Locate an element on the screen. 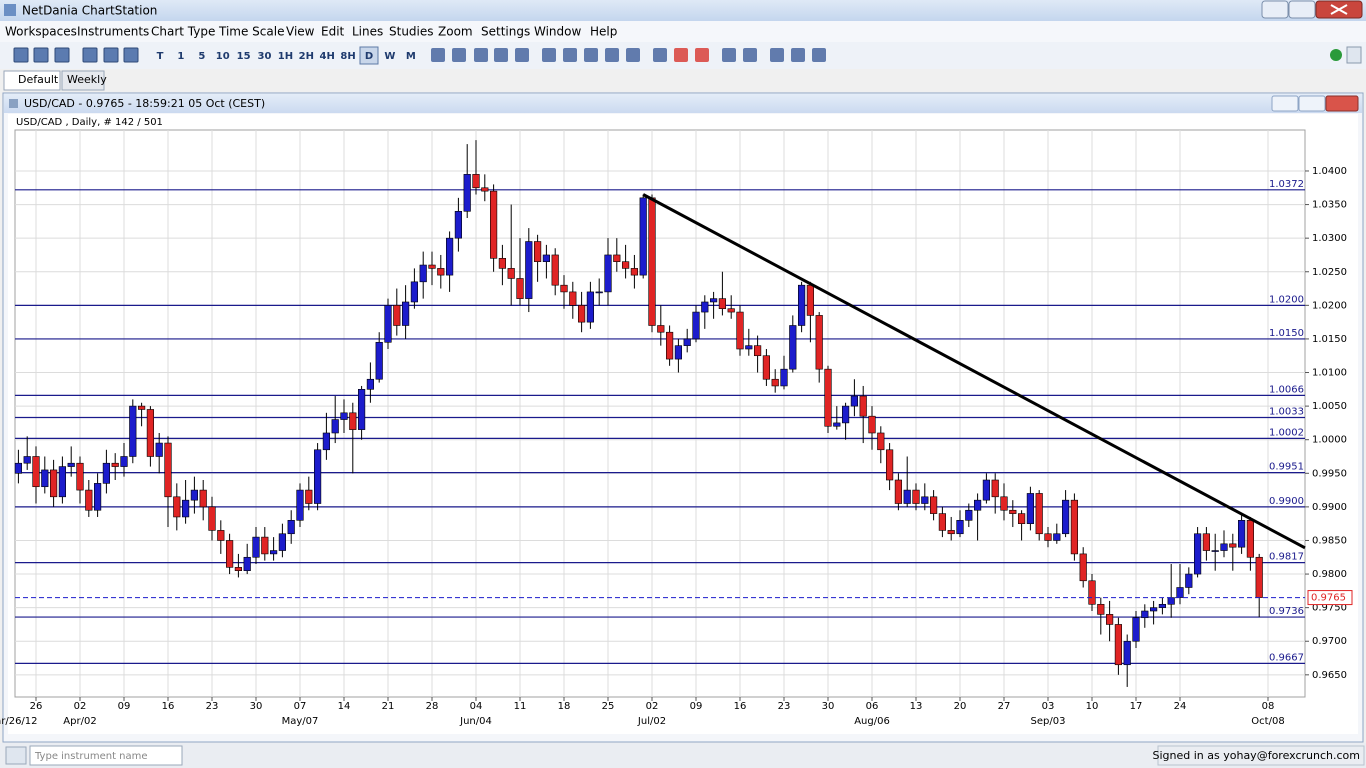 This screenshot has height=768, width=1366. period-button: 2H is located at coordinates (306, 56).